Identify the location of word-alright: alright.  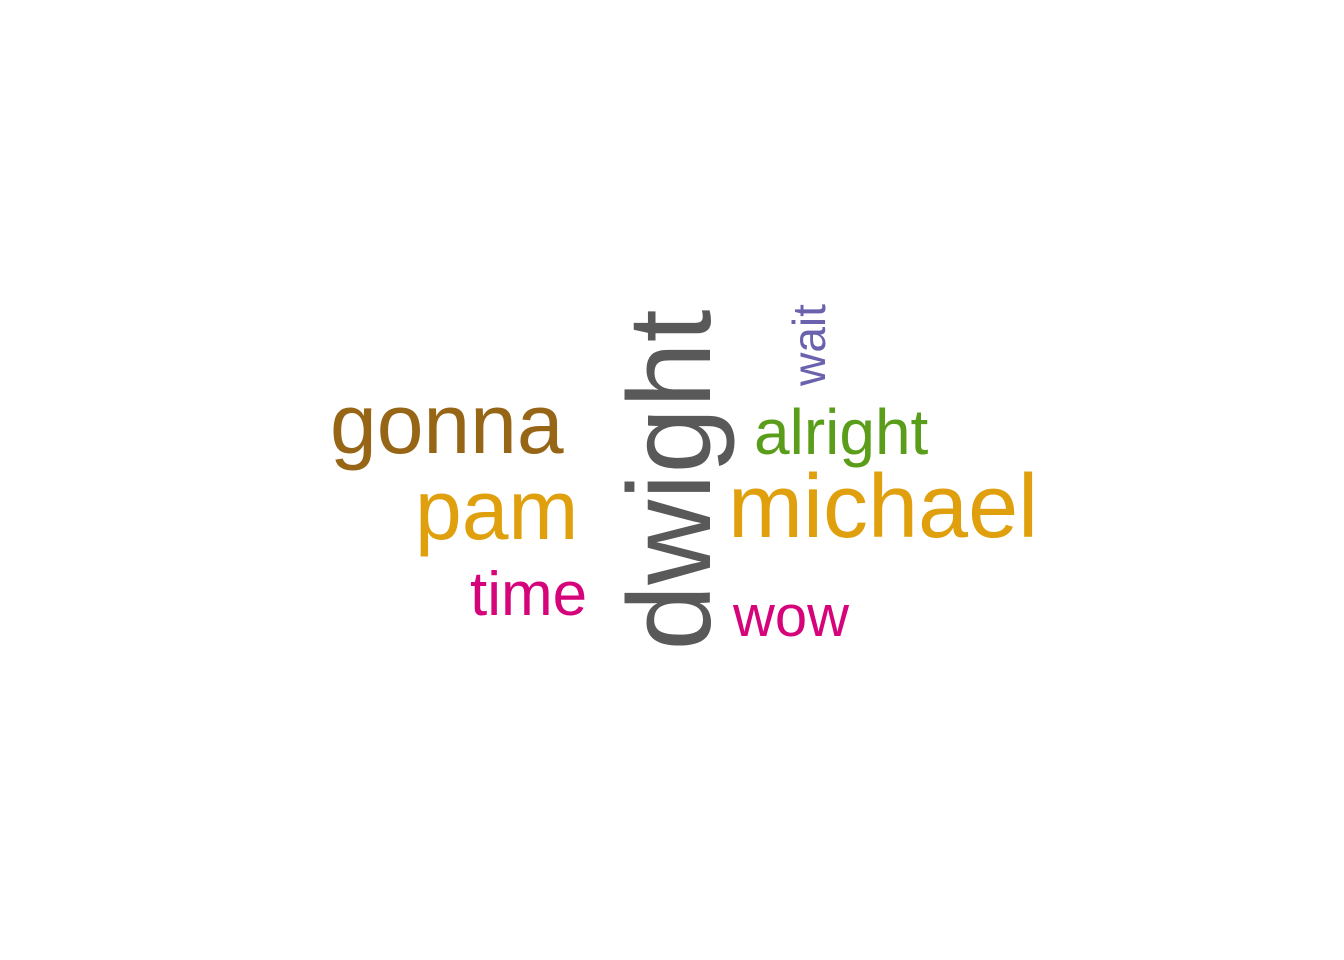
(841, 432).